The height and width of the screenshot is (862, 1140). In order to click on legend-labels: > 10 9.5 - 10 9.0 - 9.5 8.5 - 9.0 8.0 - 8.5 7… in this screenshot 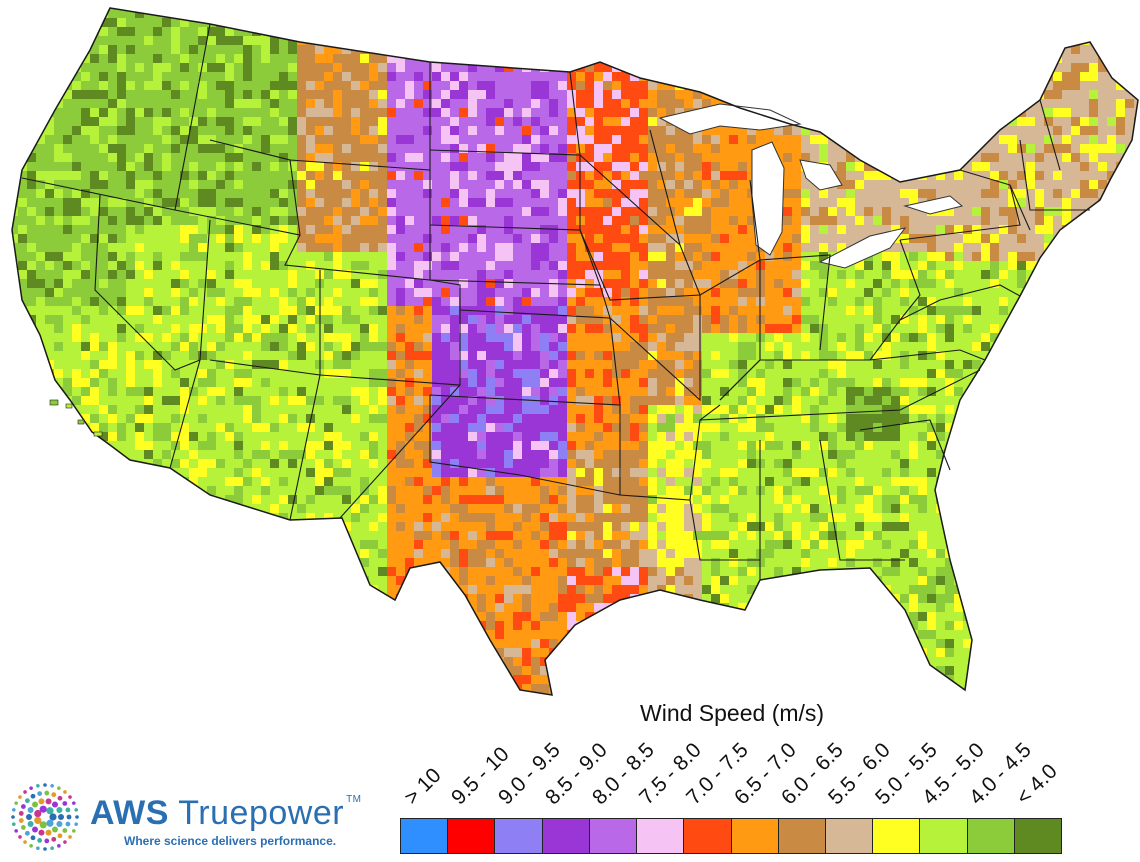, I will do `click(731, 768)`.